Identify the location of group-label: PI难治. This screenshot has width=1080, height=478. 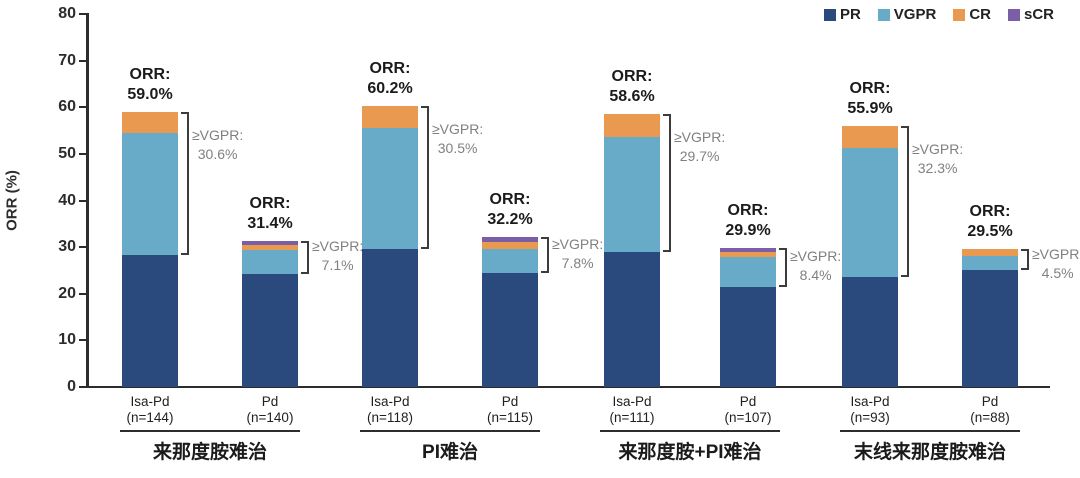
(450, 452).